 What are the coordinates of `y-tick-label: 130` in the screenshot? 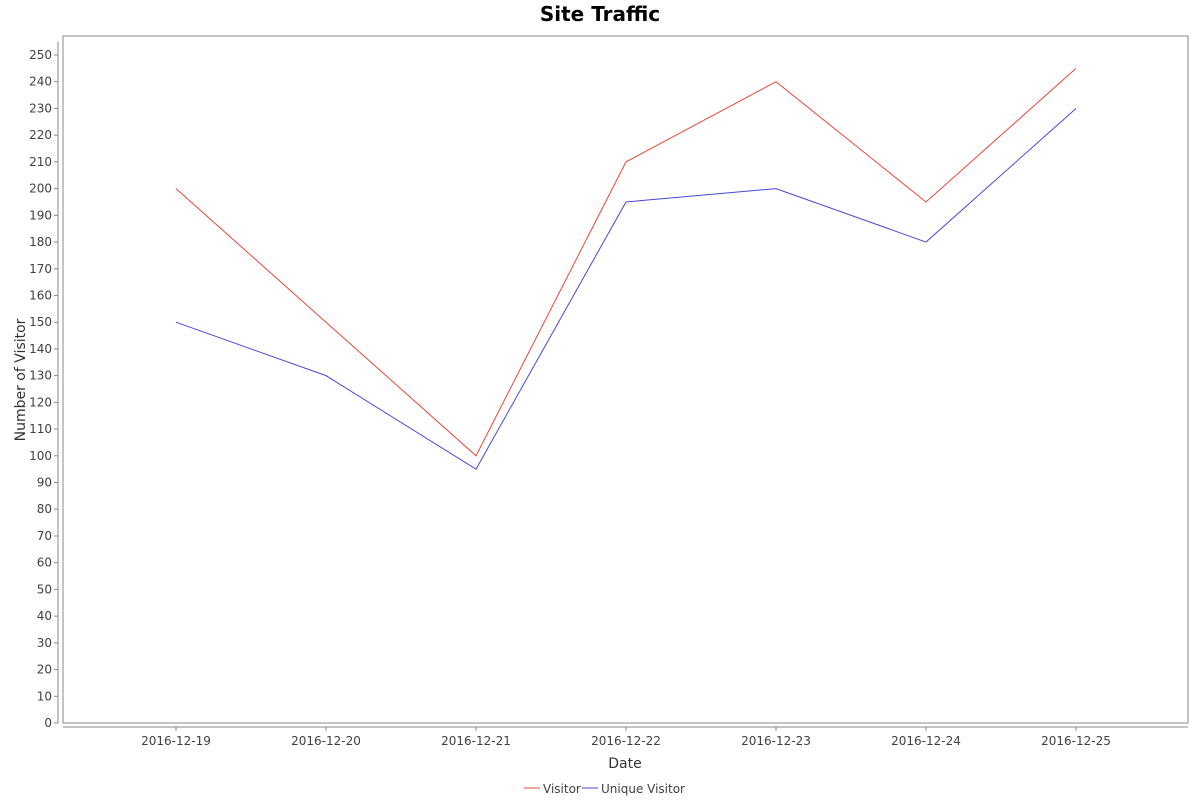 It's located at (40, 376).